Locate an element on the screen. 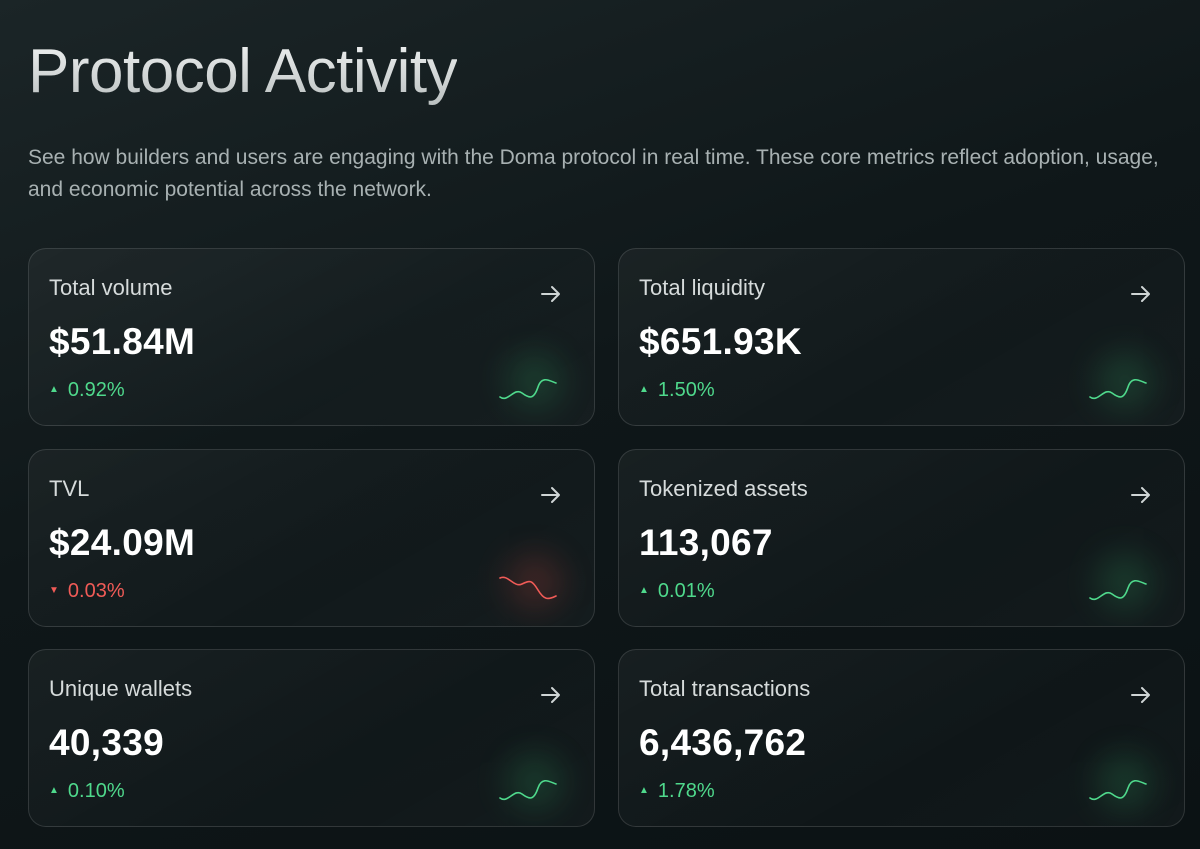 This screenshot has height=849, width=1200. metric-label: Tokenized assets is located at coordinates (723, 488).